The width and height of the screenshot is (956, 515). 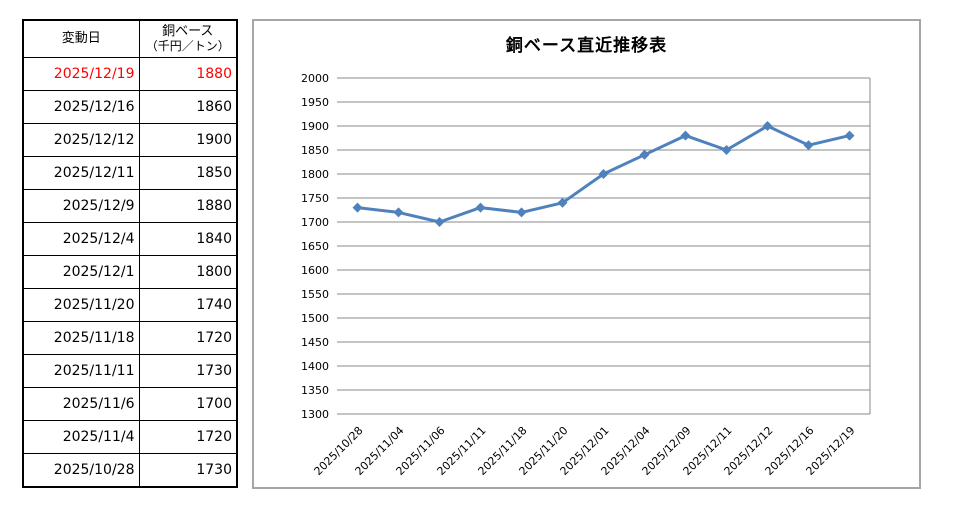 I want to click on value-cell: 1700, so click(x=188, y=404).